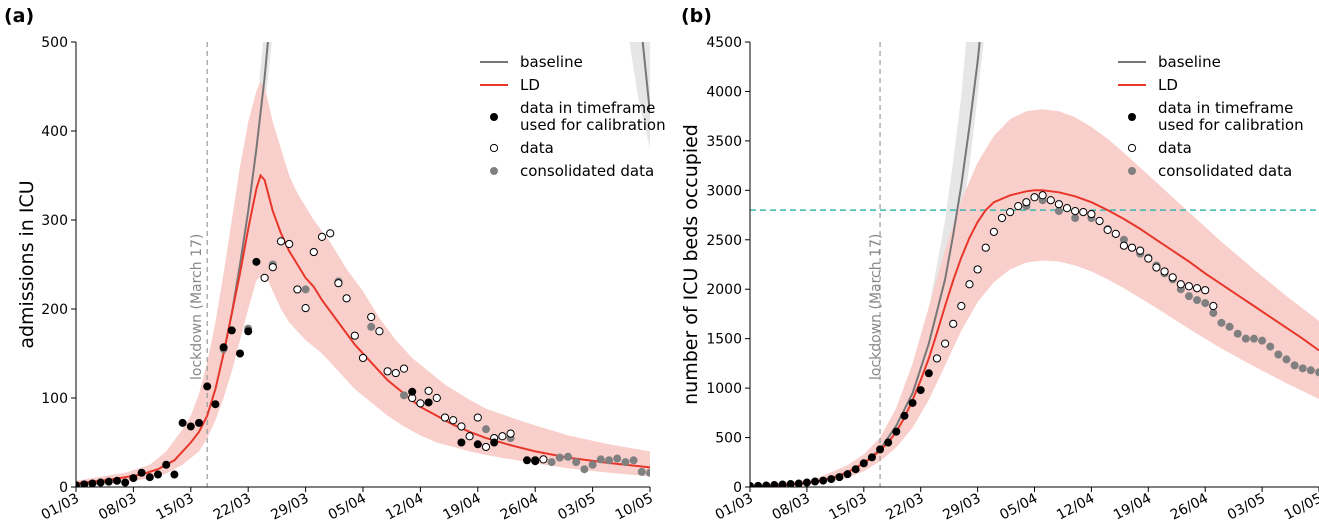 The image size is (1319, 527). What do you see at coordinates (904, 506) in the screenshot?
I see `x-tick-label: 22/03` at bounding box center [904, 506].